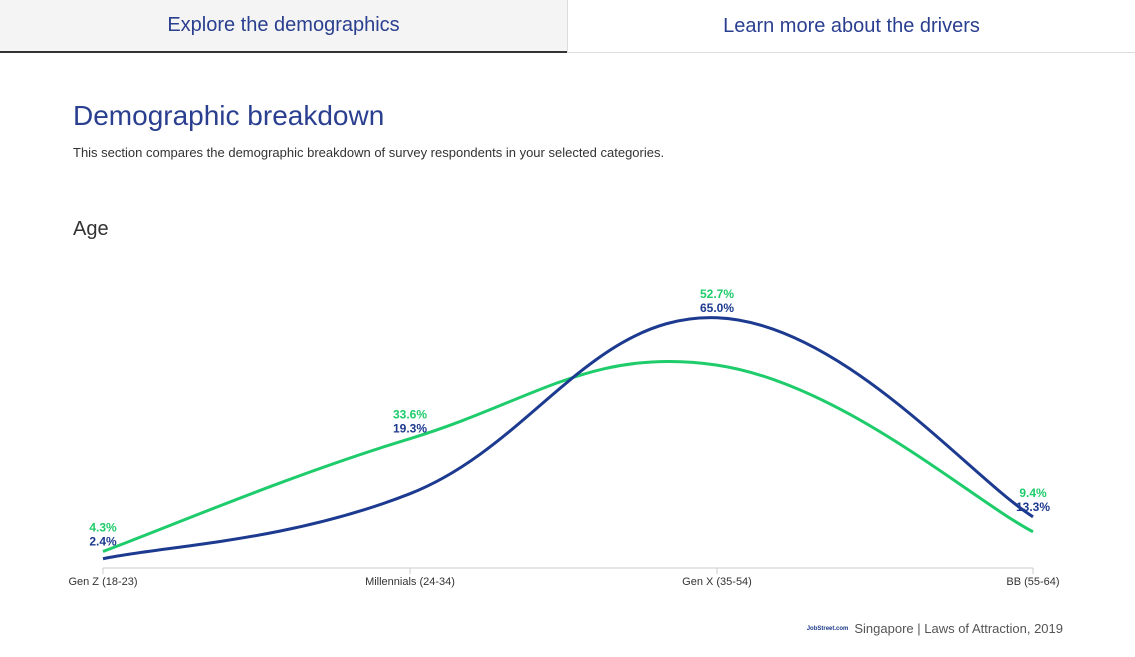  I want to click on data-label: 9.4%, so click(1033, 493).